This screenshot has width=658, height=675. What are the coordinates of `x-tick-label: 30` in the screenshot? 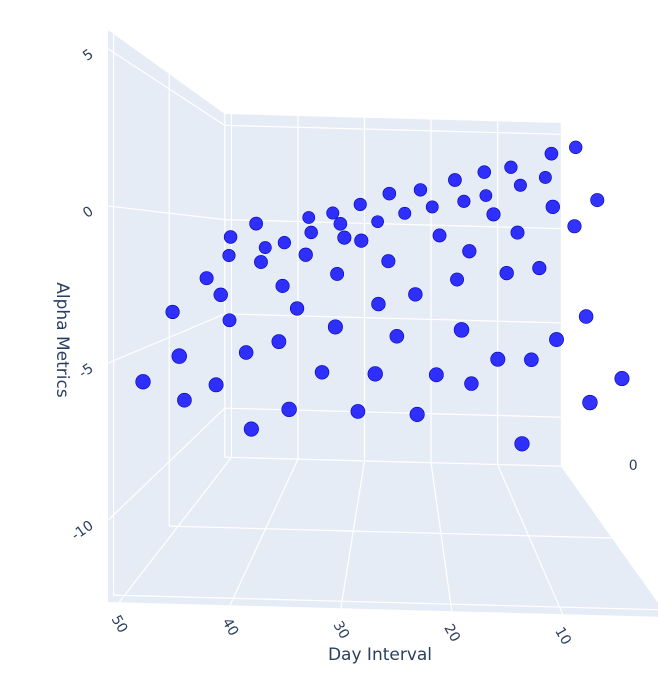 It's located at (340, 630).